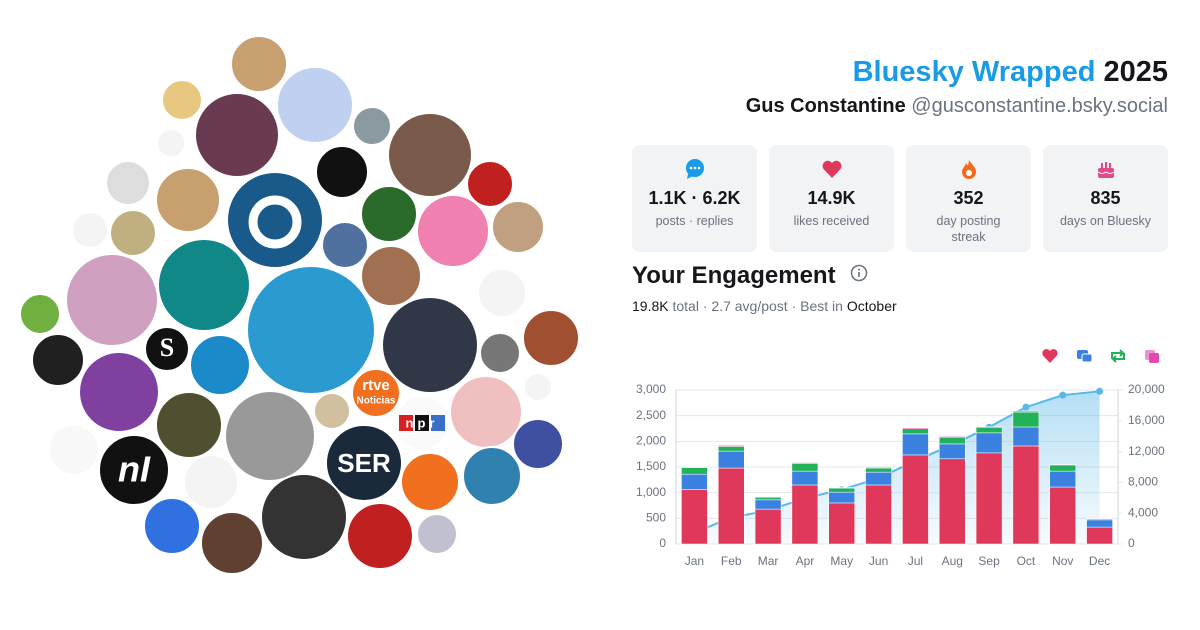 This screenshot has height=630, width=1200. What do you see at coordinates (275, 222) in the screenshot?
I see `avatar-logo-ring` at bounding box center [275, 222].